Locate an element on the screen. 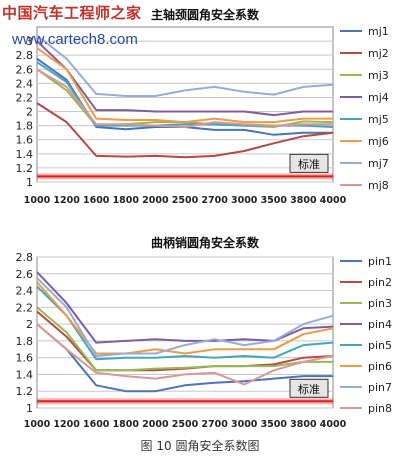  series-line-mj7 is located at coordinates (185, 65).